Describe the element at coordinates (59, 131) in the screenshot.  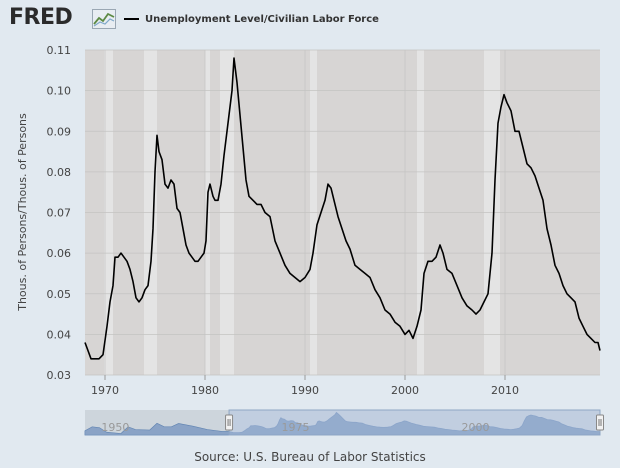
I see `y-tick-label: 0.09` at that location.